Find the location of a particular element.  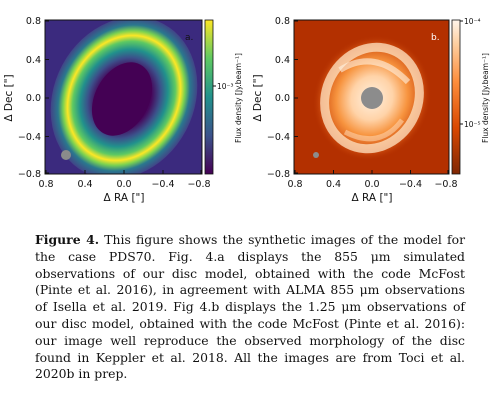

panel-b-disc-ring is located at coordinates (372, 98).